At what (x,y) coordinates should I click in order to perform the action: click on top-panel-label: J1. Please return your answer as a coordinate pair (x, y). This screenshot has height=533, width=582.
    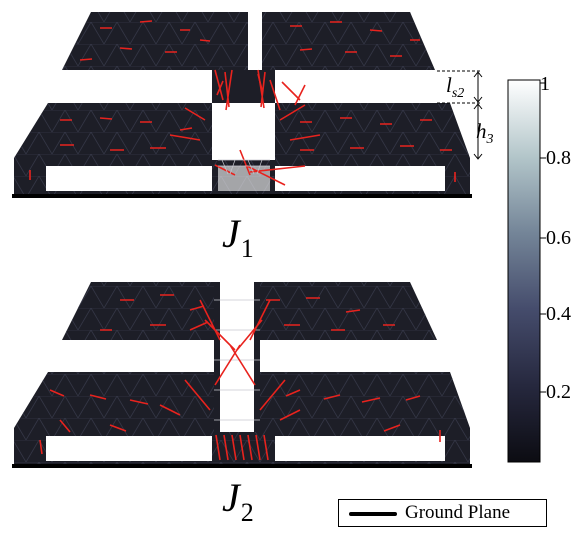
    Looking at the image, I should click on (238, 237).